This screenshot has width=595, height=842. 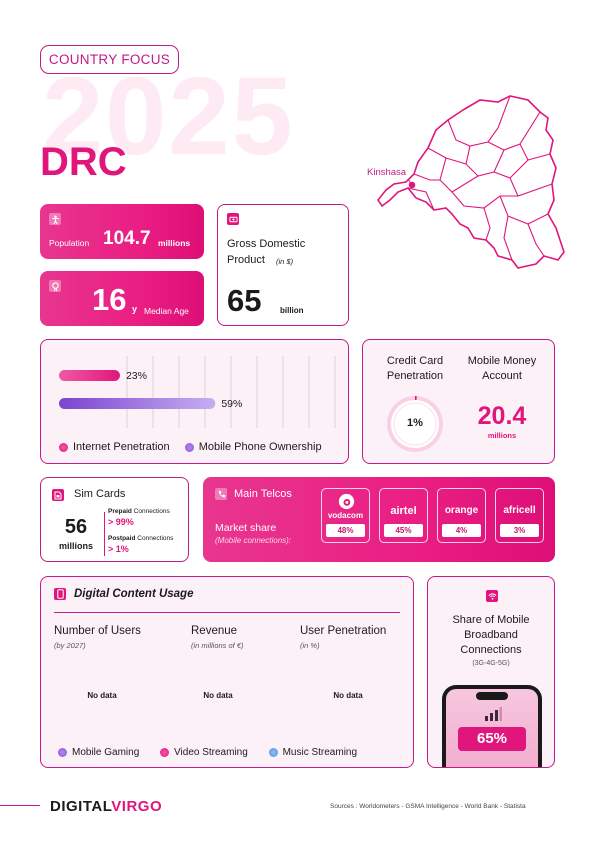 I want to click on telco-africell-share: 3%, so click(x=519, y=530).